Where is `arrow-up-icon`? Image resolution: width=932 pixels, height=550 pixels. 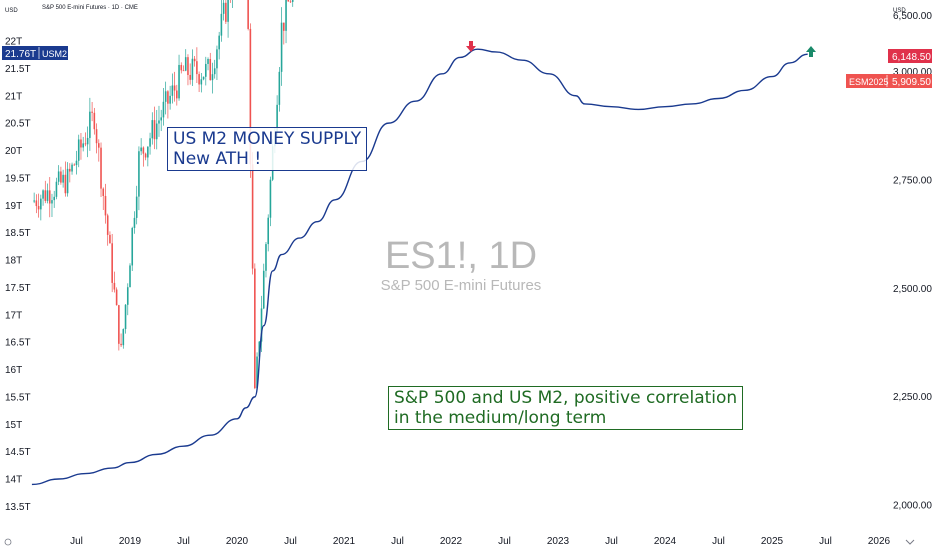 arrow-up-icon is located at coordinates (811, 51).